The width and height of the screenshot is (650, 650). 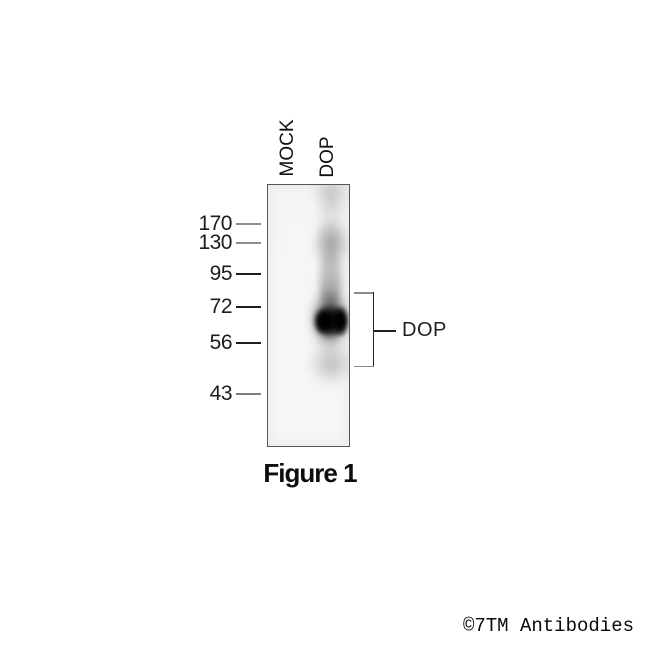 I want to click on lane-label-mock: MOCK, so click(x=287, y=148).